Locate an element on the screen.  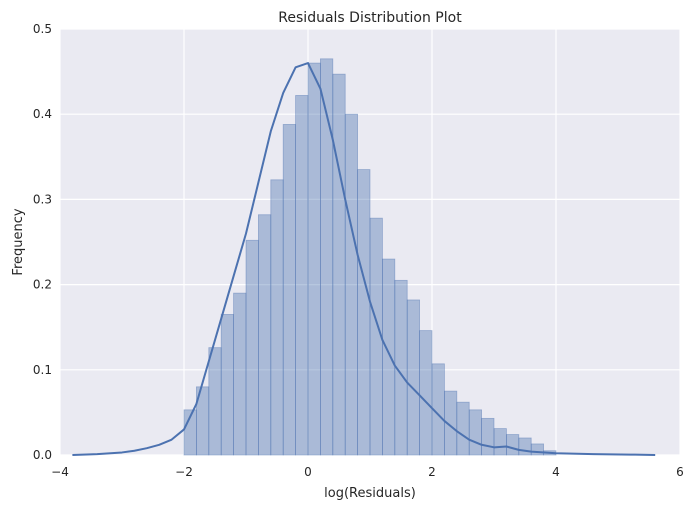
y-tick-label: 0.2 is located at coordinates (42, 285).